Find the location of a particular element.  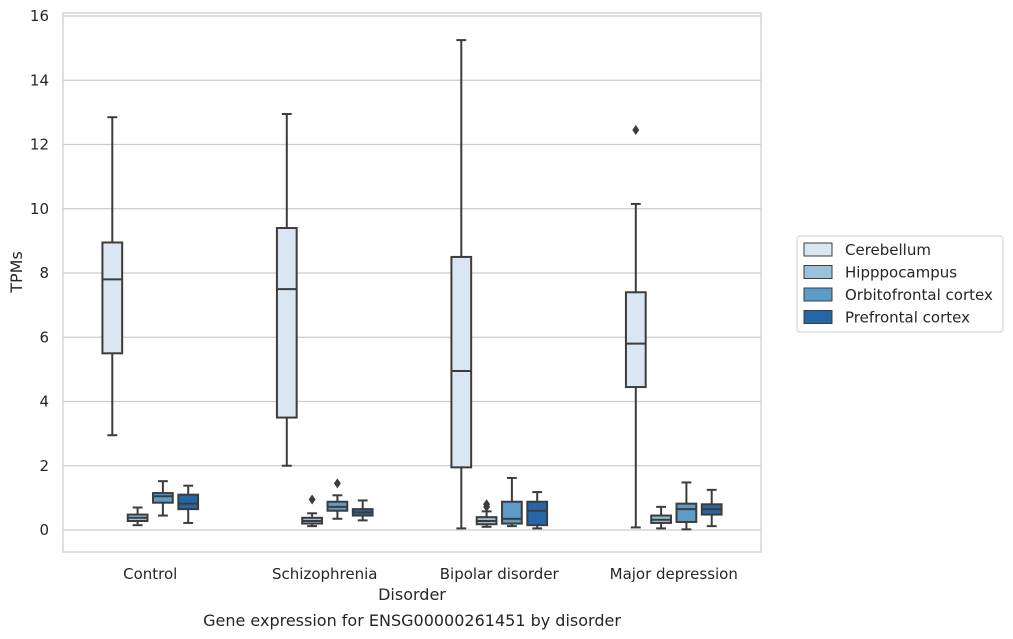

x-axis-label: Disorder is located at coordinates (412, 594).